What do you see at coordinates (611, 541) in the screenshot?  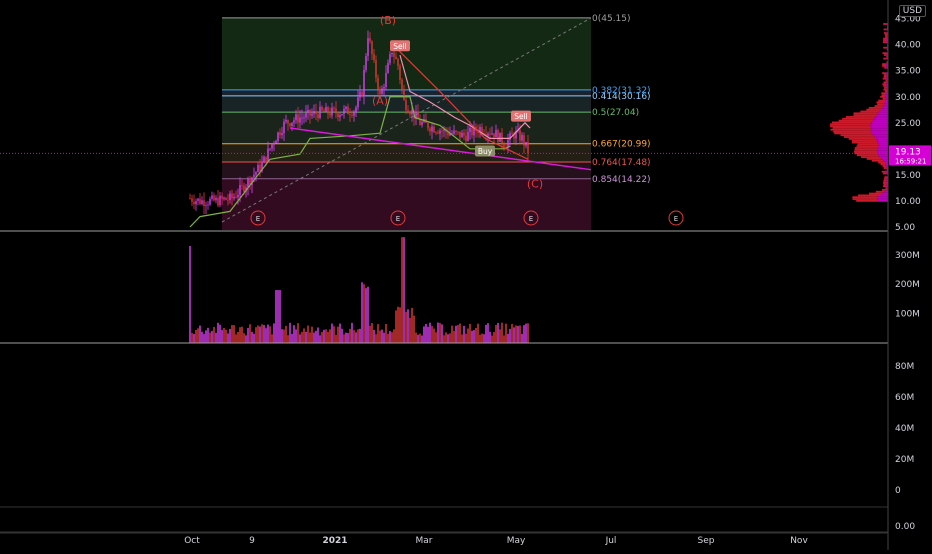 I see `time-tick-label: Jul` at bounding box center [611, 541].